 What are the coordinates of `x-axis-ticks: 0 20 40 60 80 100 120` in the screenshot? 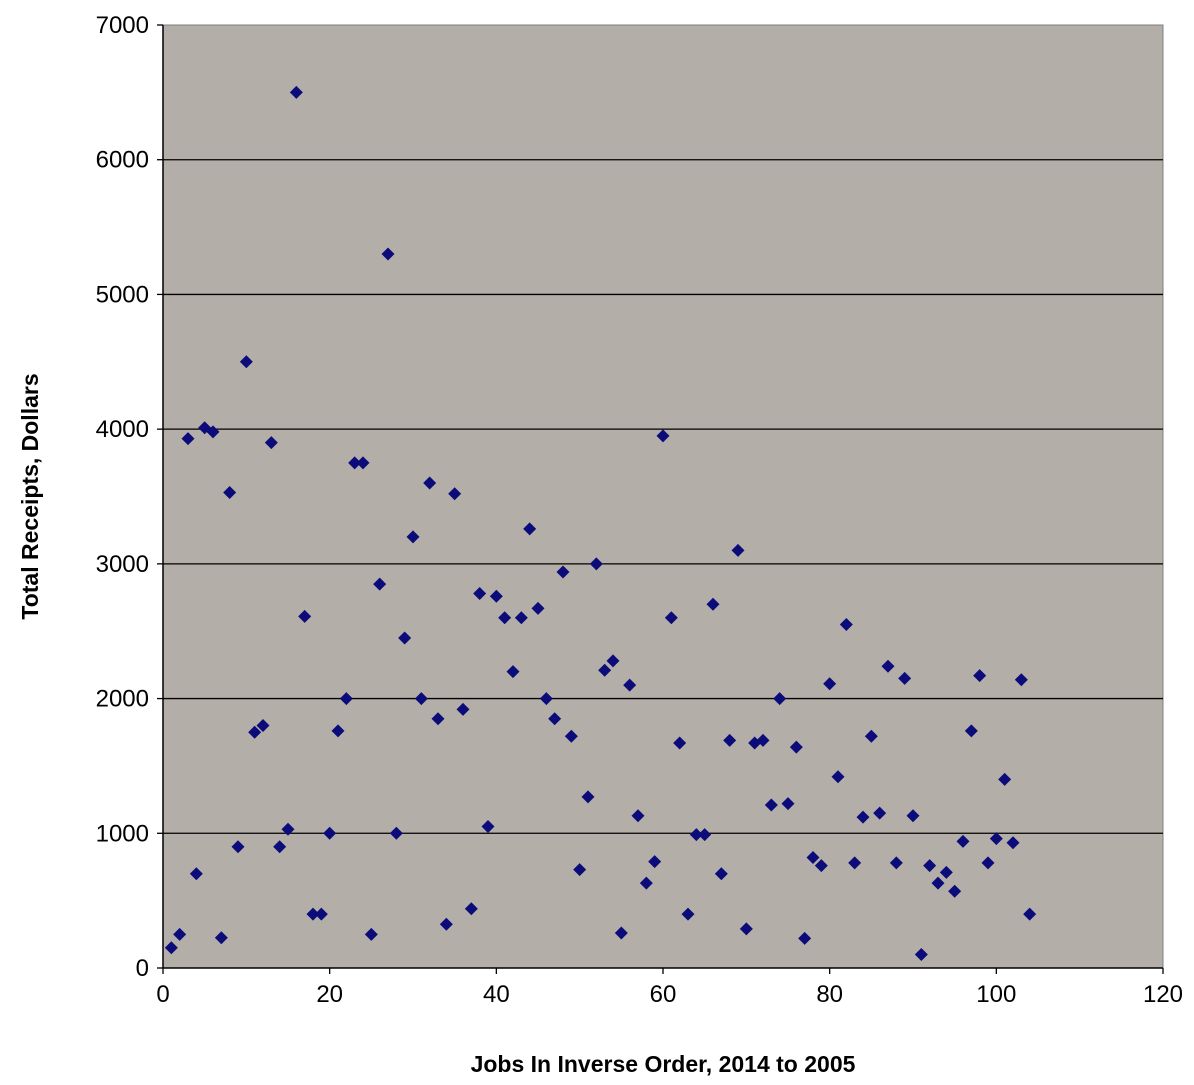 It's located at (669, 988).